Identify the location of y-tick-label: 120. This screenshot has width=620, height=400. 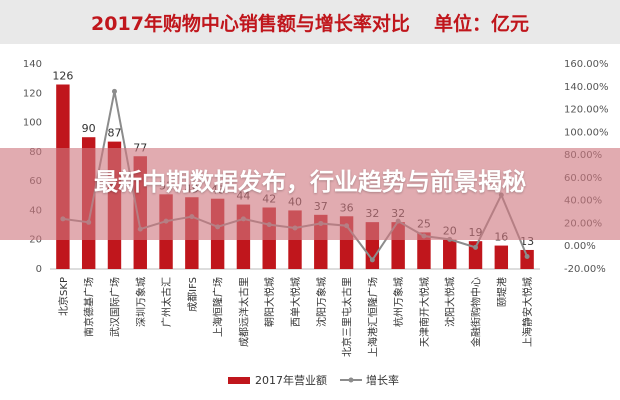
(32, 93).